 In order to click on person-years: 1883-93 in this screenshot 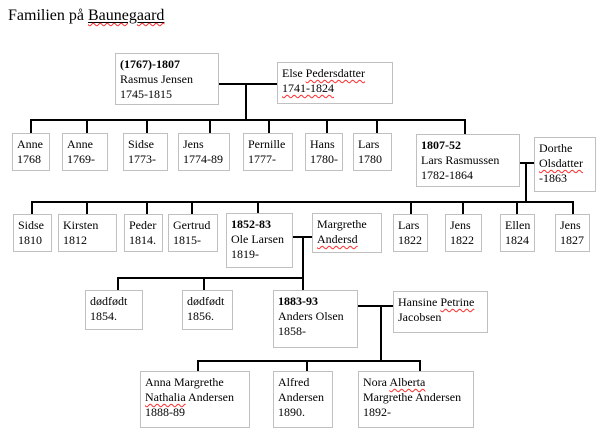, I will do `click(298, 301)`.